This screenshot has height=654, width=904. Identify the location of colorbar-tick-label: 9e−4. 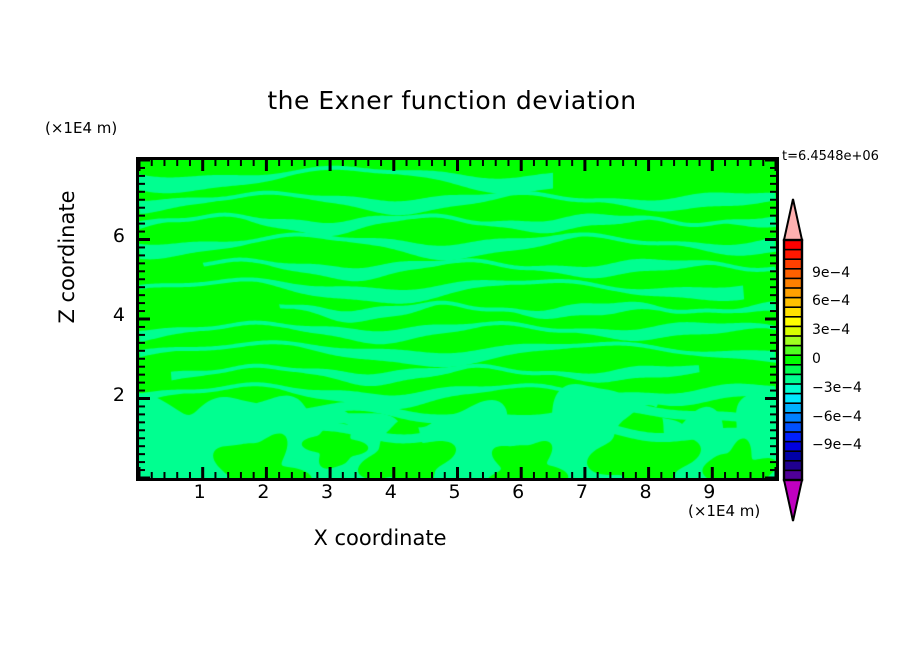
(831, 272).